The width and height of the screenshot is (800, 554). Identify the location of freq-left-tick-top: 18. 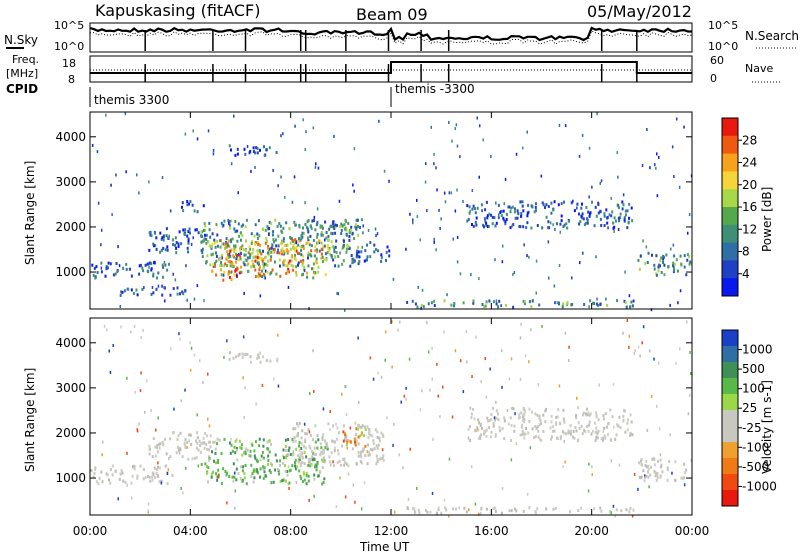
(69, 63).